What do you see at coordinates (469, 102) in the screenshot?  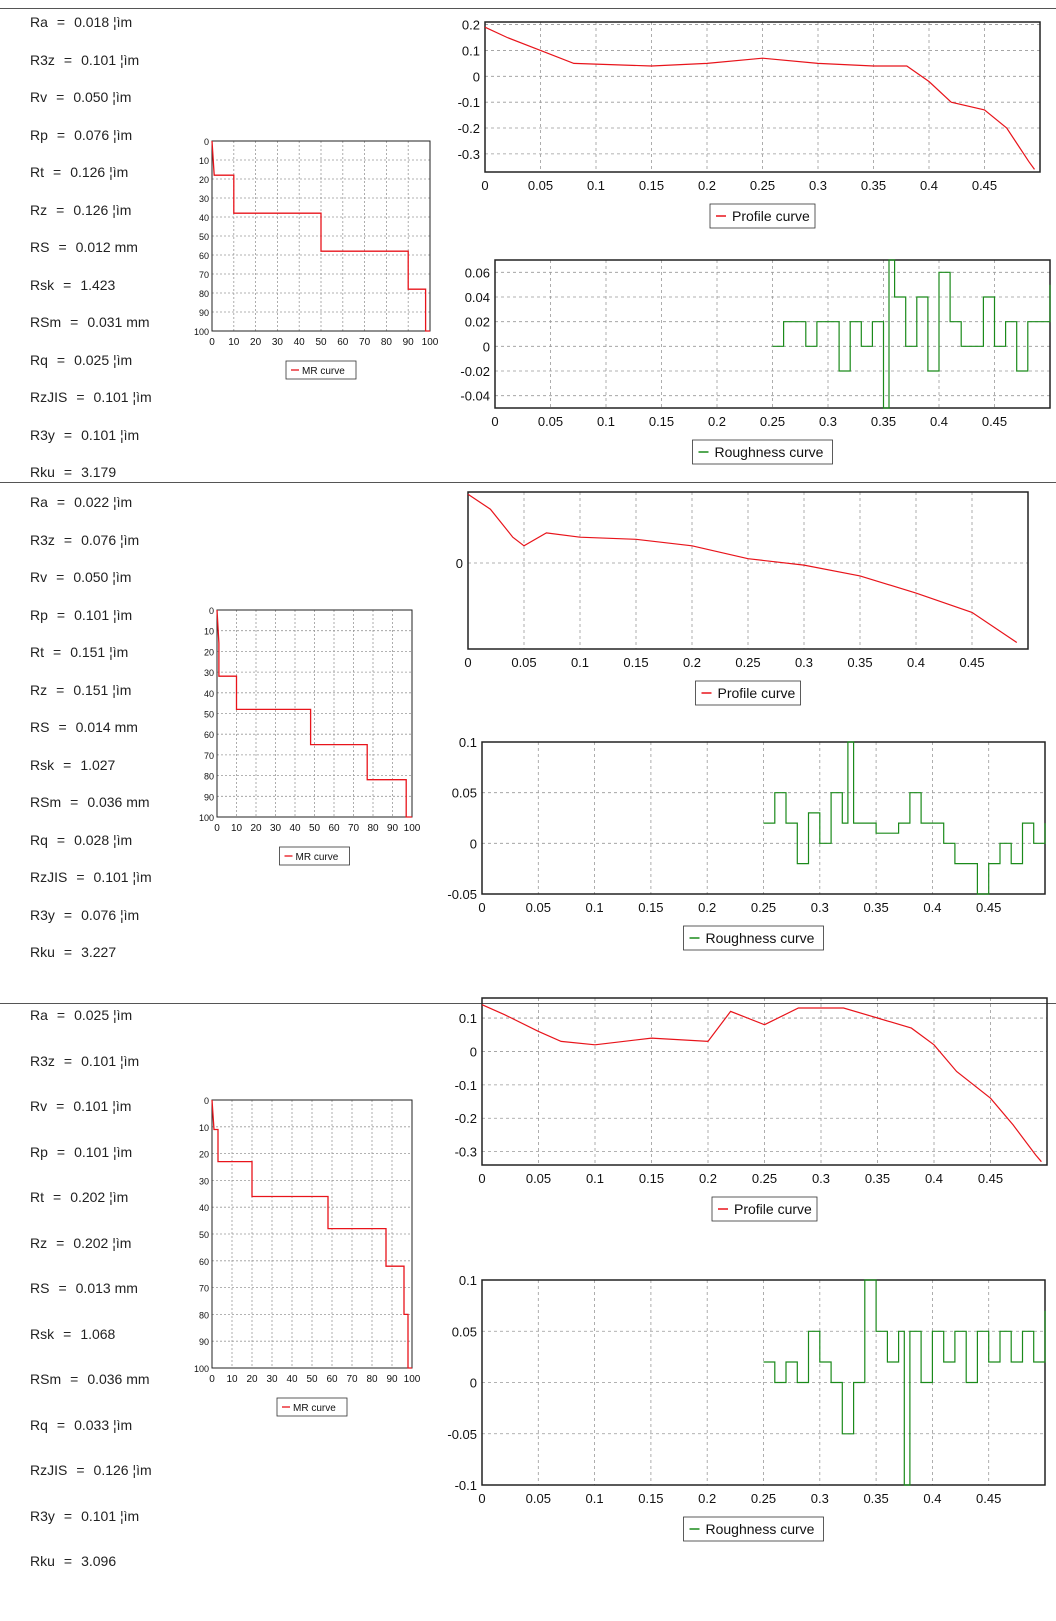 I see `y-tick-label: -0.1` at bounding box center [469, 102].